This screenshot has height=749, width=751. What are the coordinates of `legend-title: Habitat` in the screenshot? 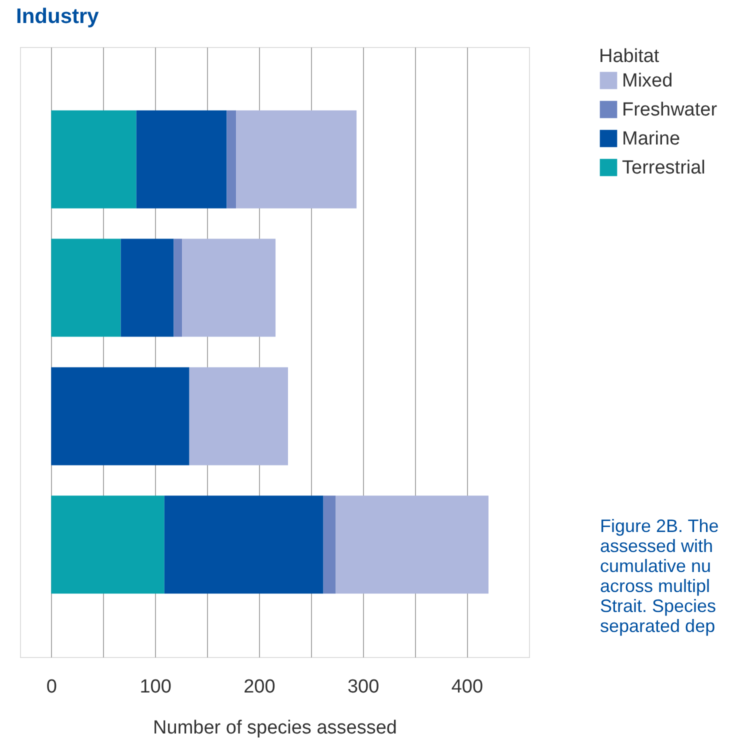 It's located at (629, 56).